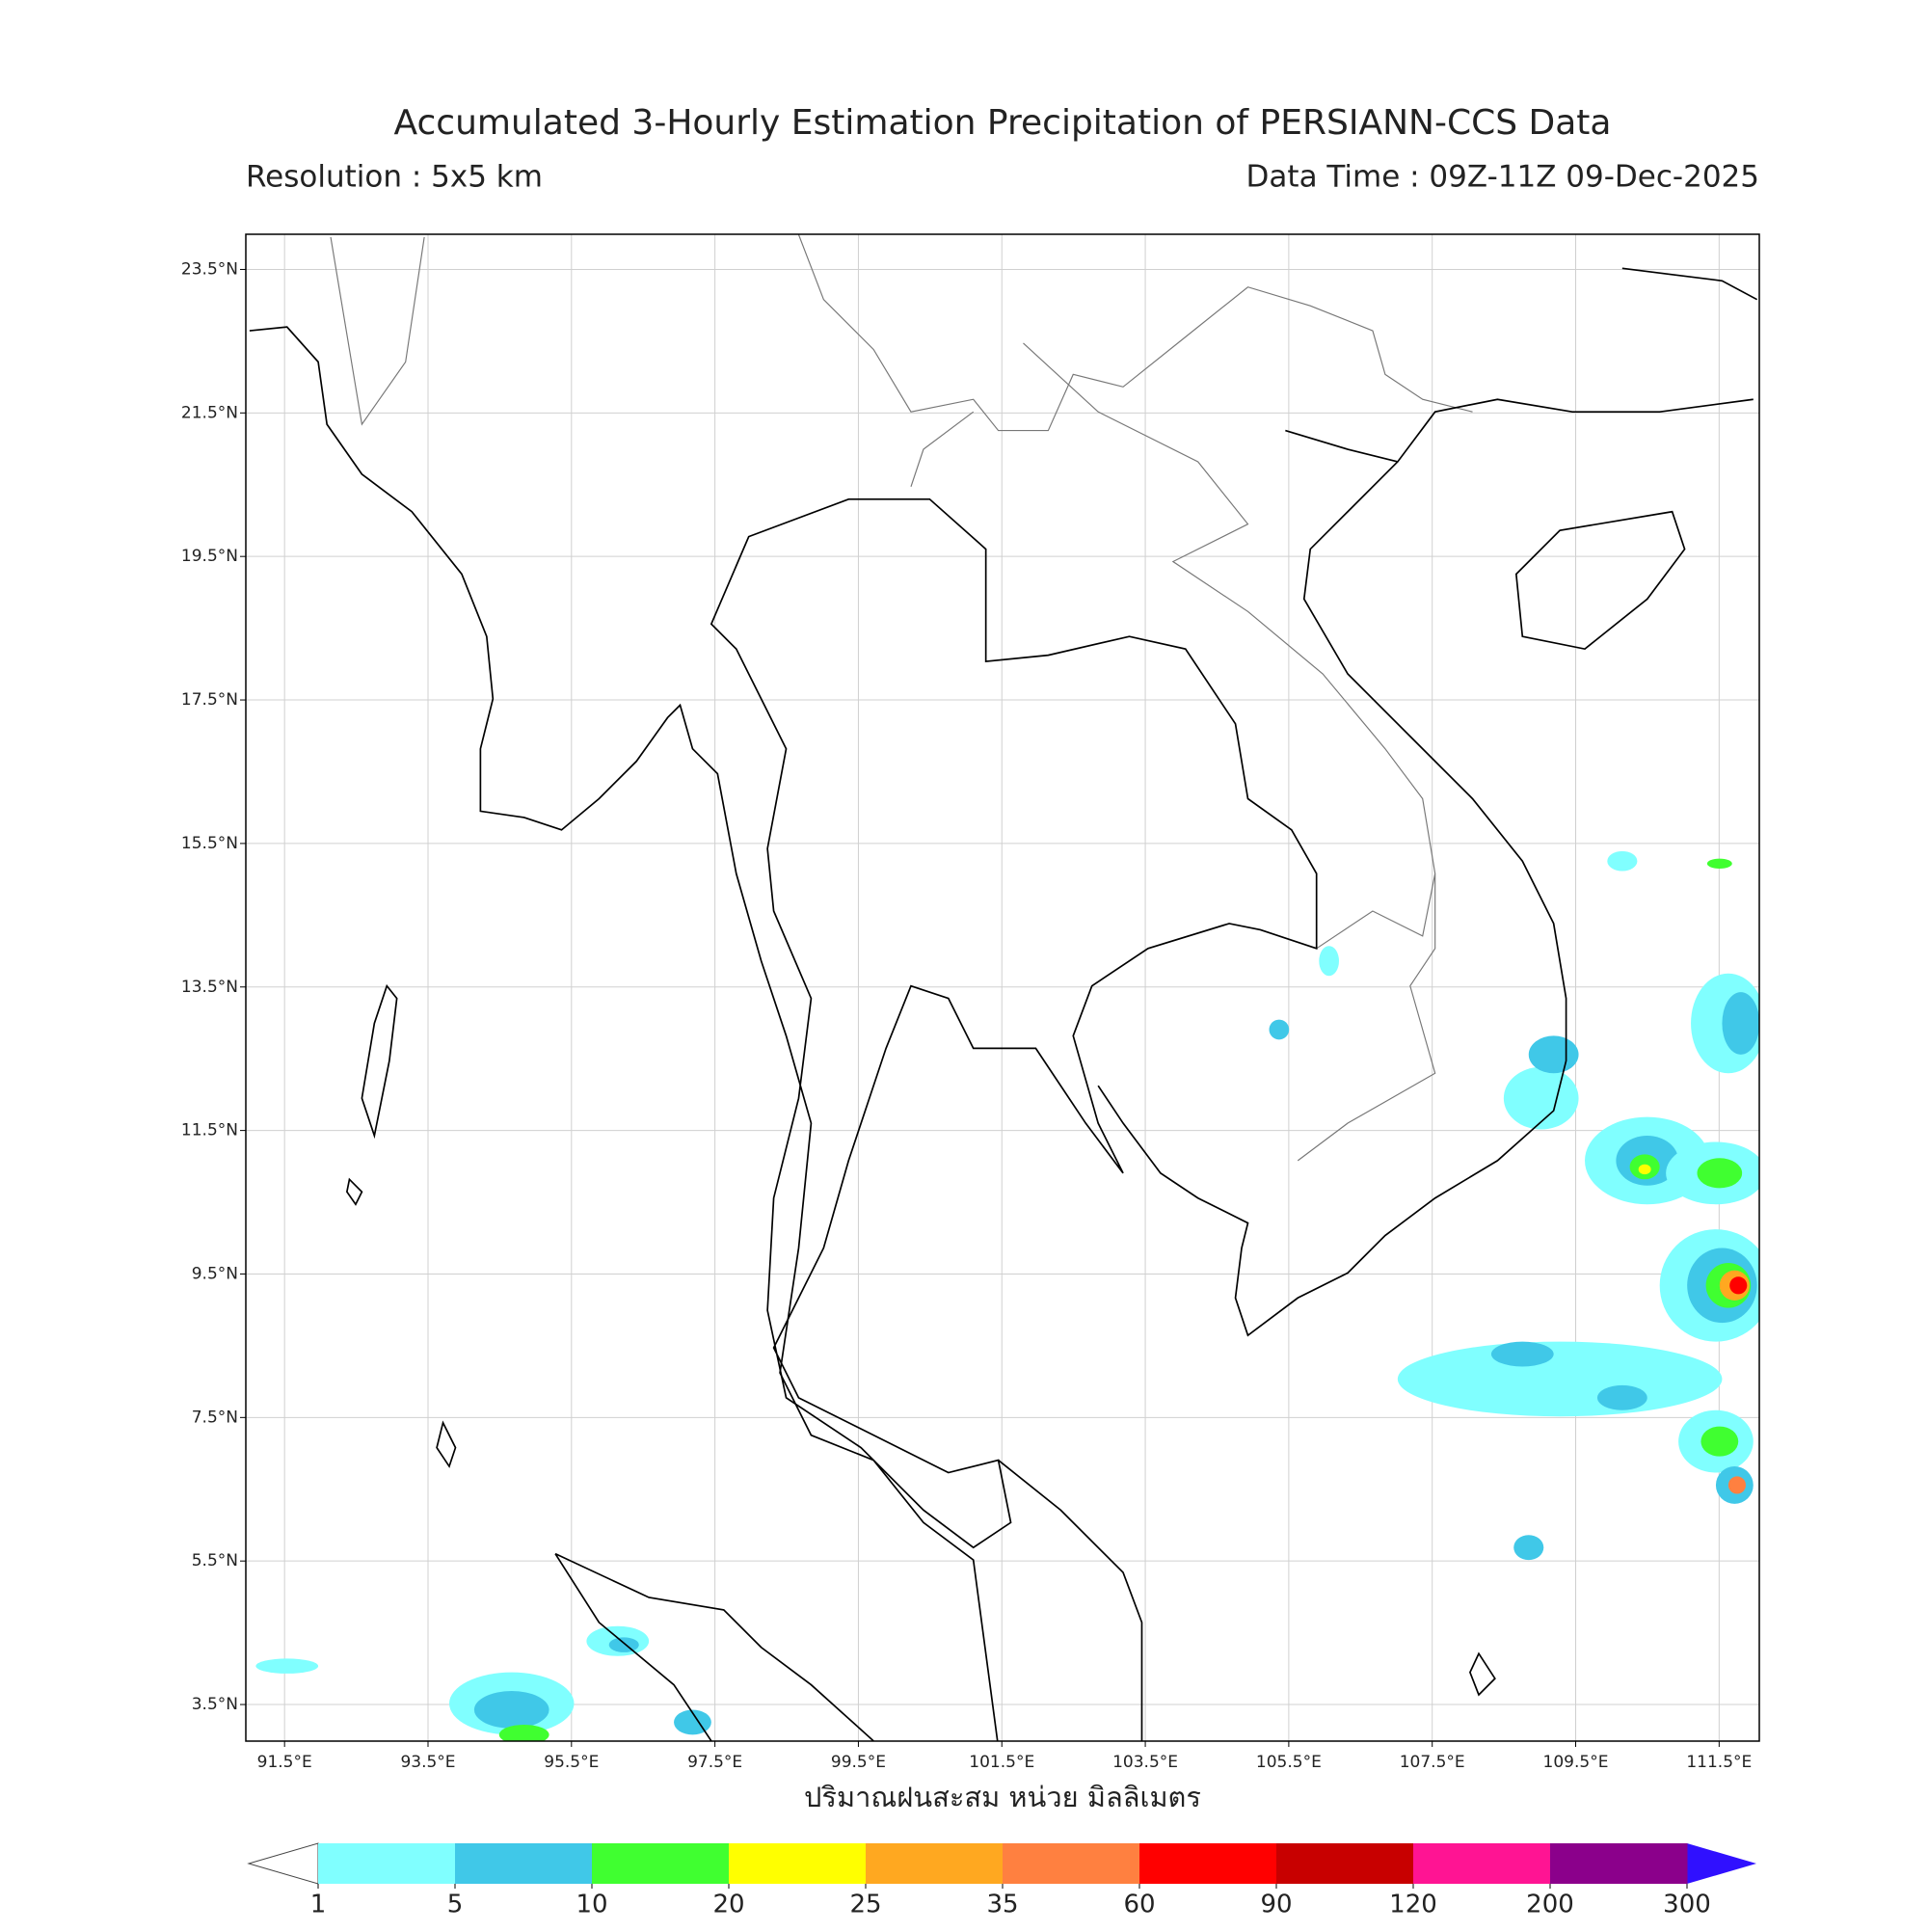 The image size is (1928, 1932). Describe the element at coordinates (209, 269) in the screenshot. I see `lat-tick-label: 23.5°N` at that location.